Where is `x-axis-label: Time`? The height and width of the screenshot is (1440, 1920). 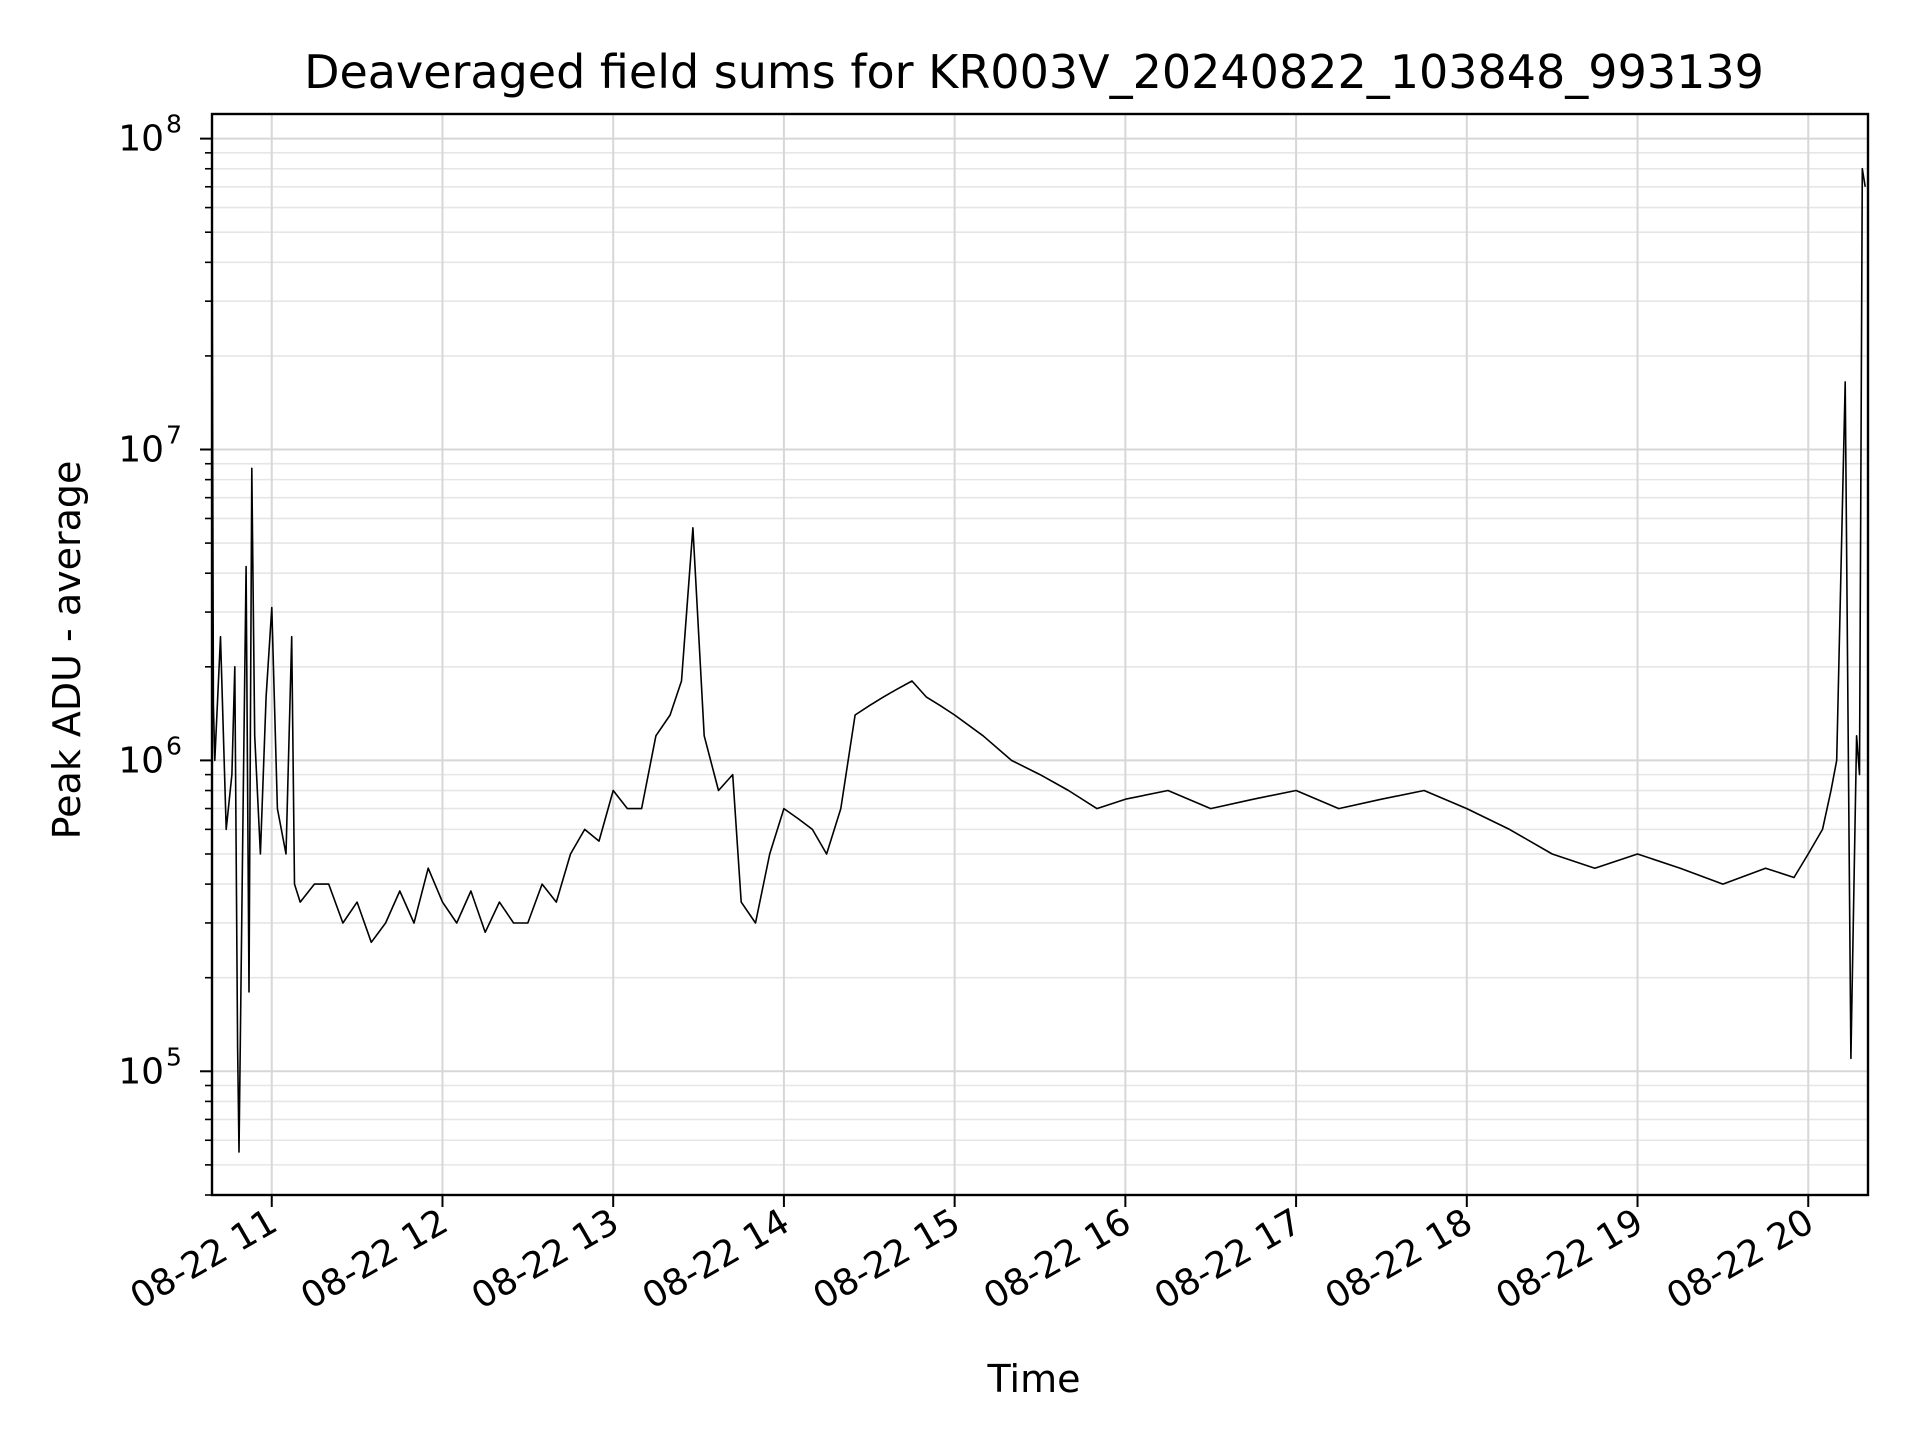 x-axis-label: Time is located at coordinates (1034, 1379).